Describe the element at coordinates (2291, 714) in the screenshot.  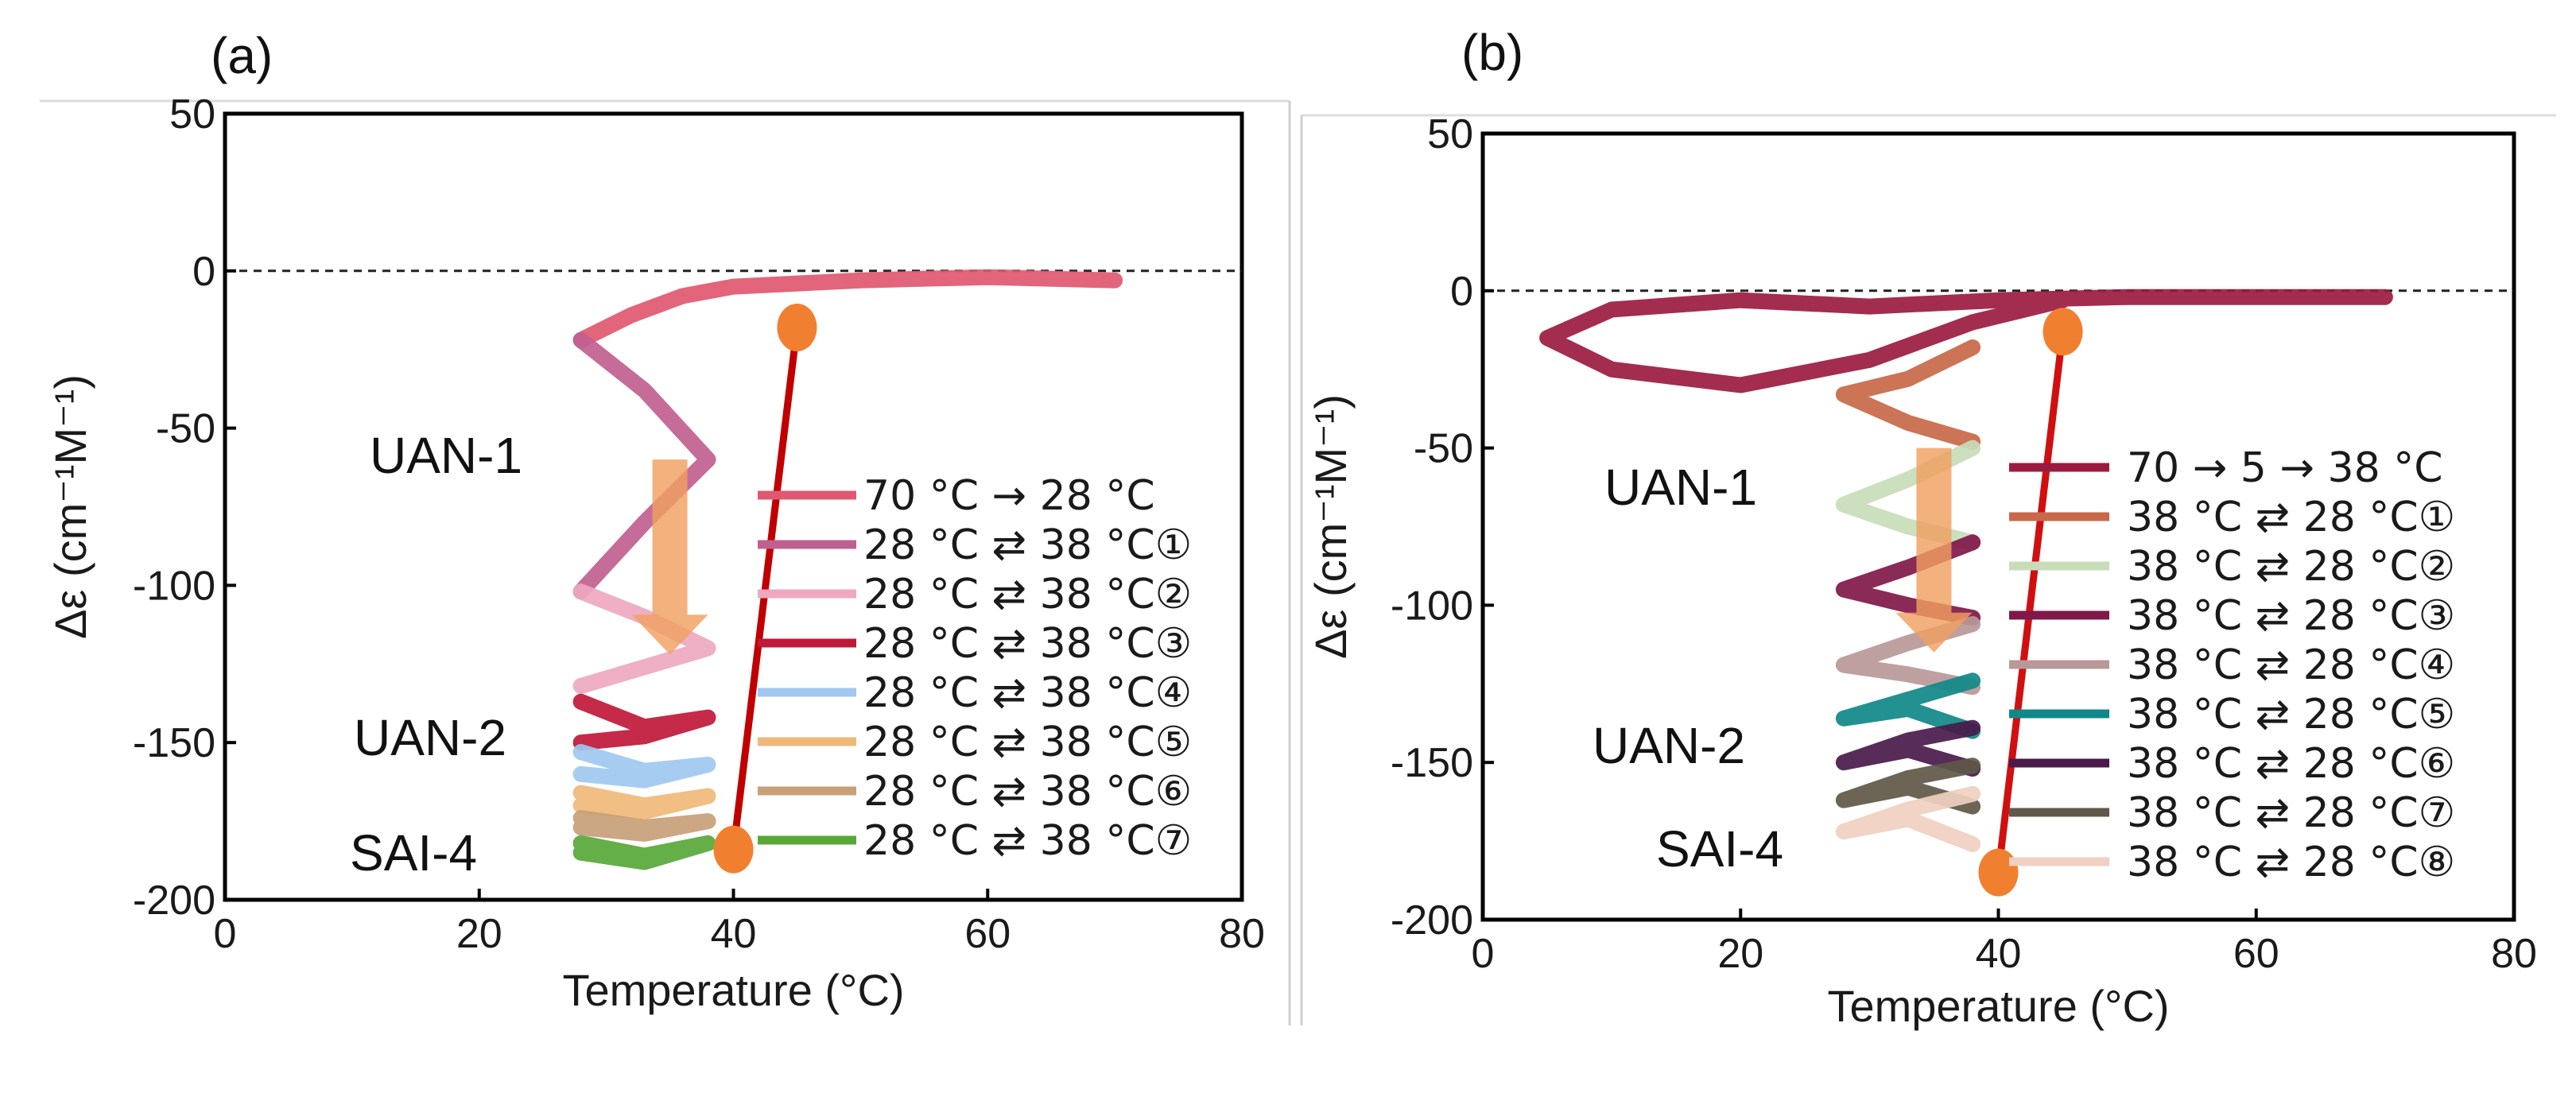
I see `legend-label: 38 °C ⇄ 28 °C⑤` at that location.